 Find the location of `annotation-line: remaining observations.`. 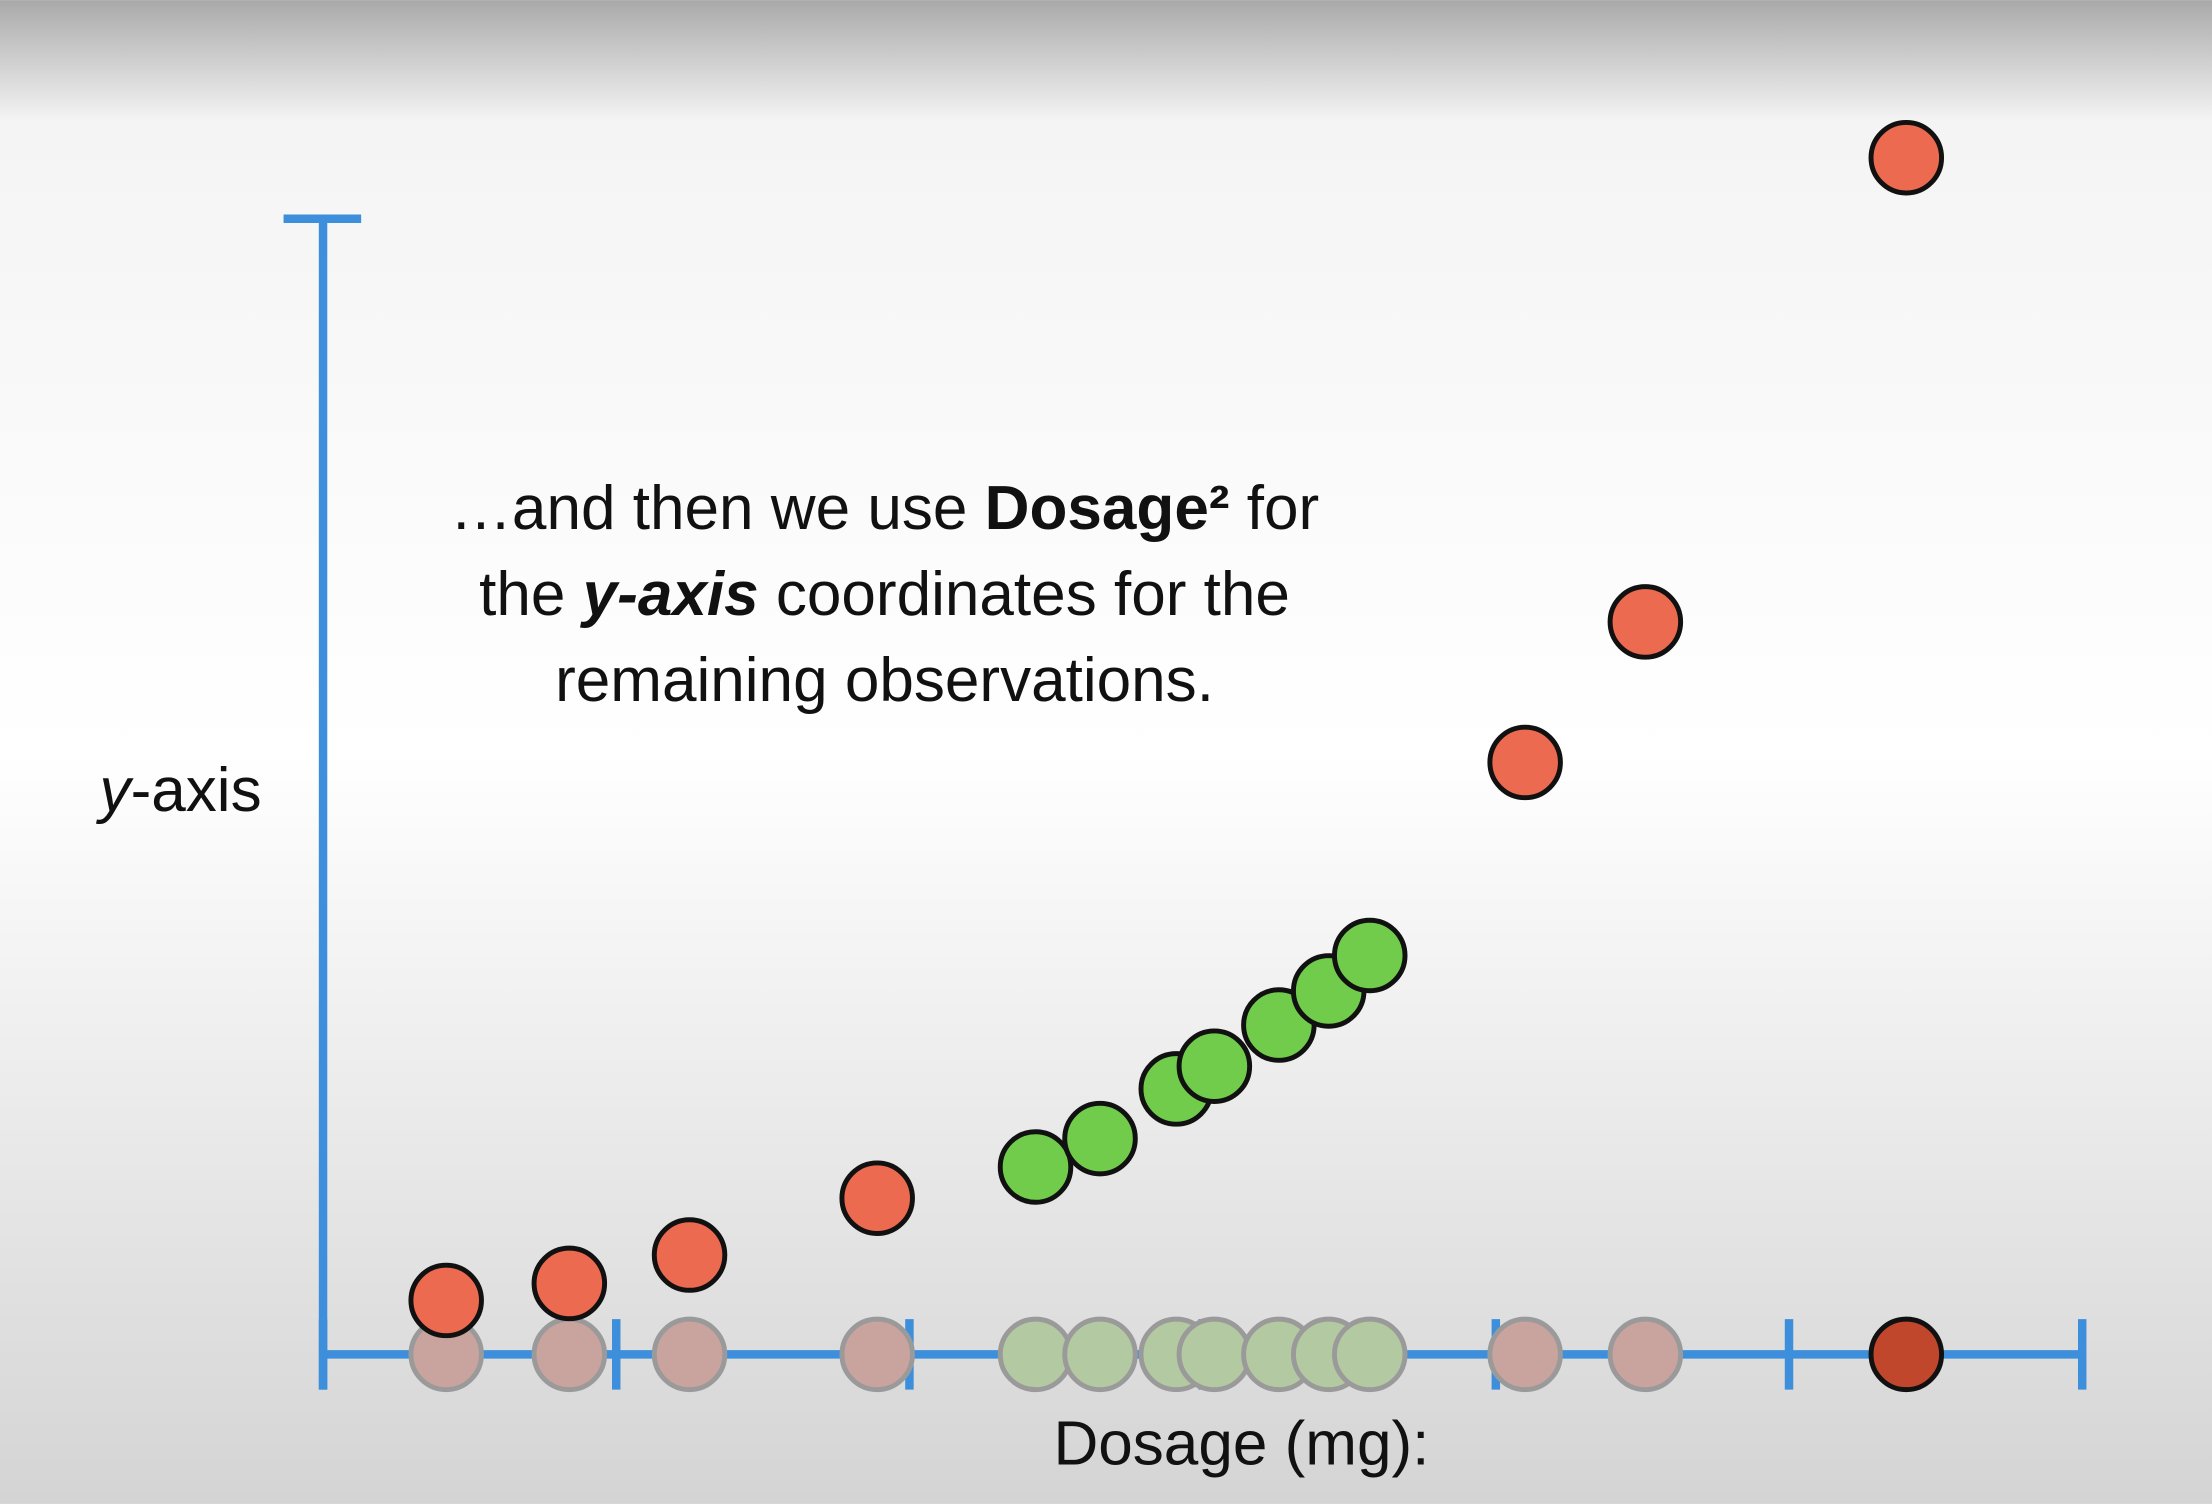

annotation-line: remaining observations. is located at coordinates (884, 680).